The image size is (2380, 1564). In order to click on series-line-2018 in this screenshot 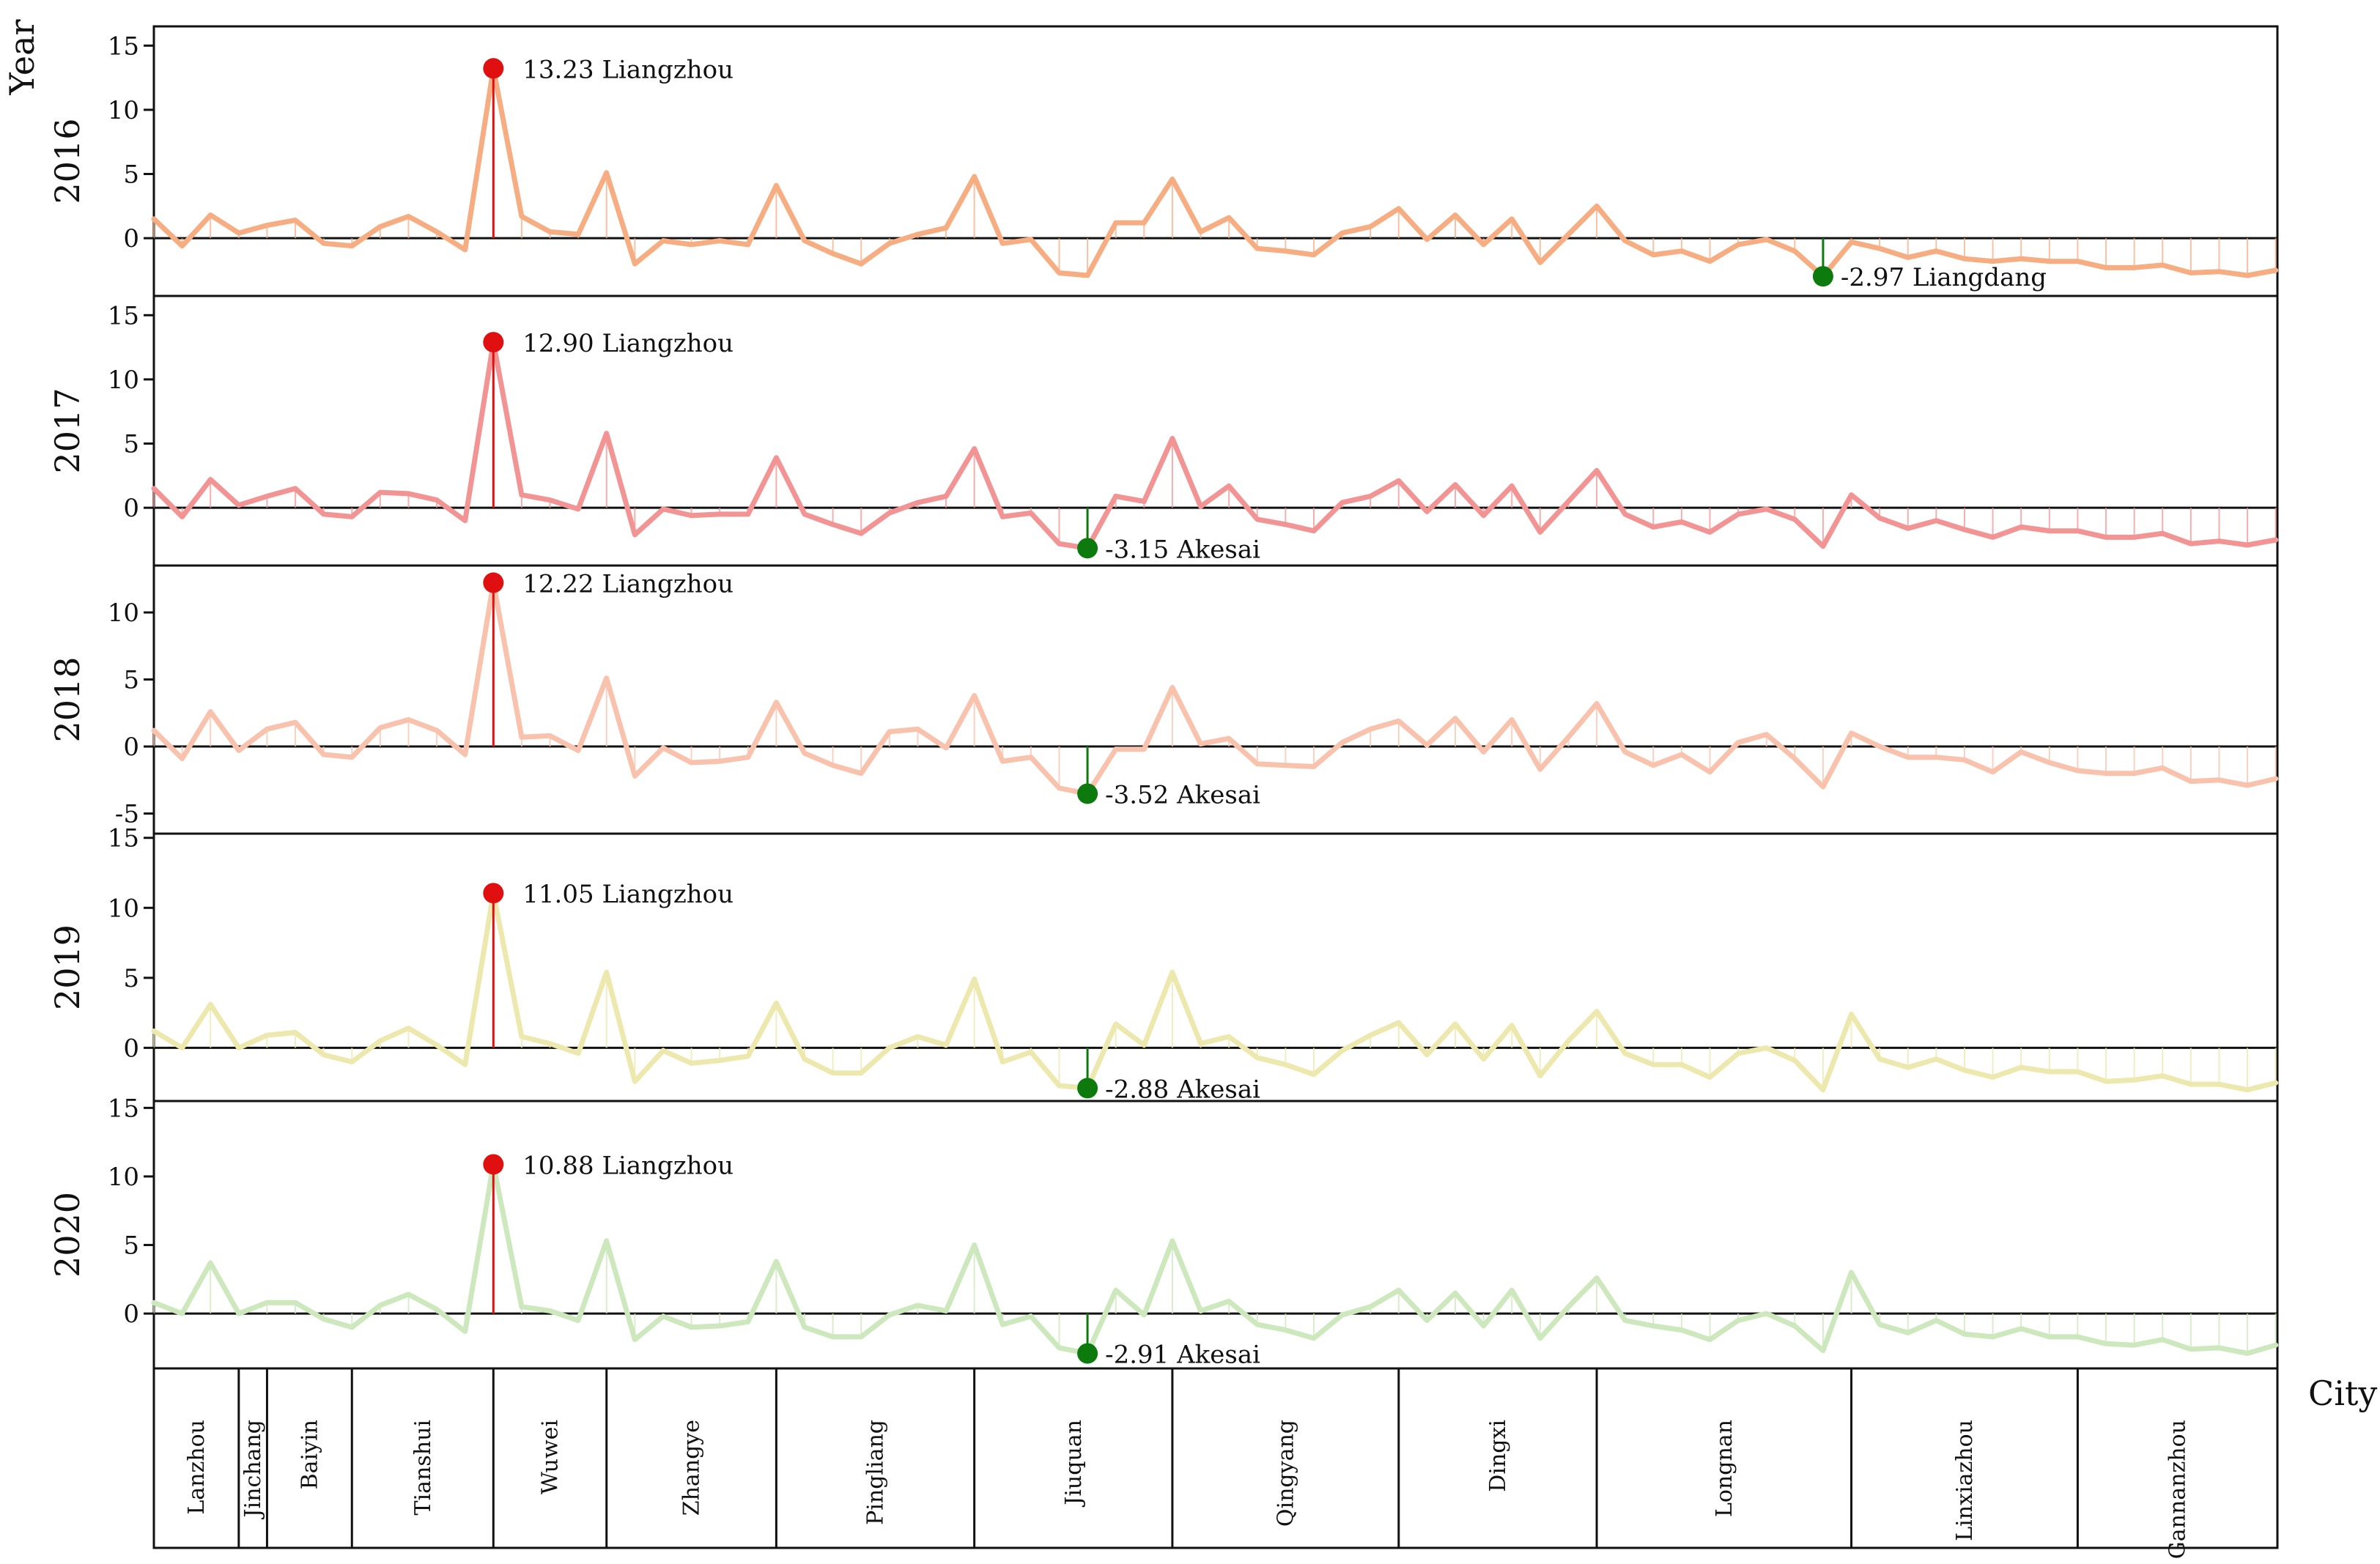, I will do `click(1215, 687)`.